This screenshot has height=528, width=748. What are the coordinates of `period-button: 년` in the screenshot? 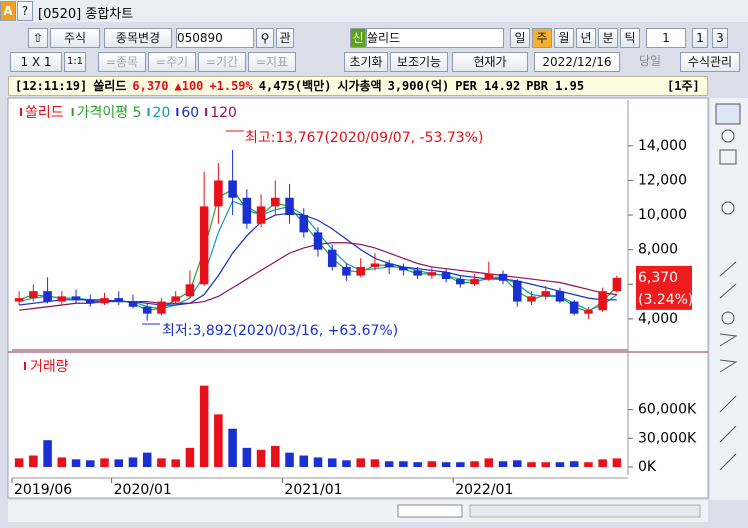 It's located at (586, 38).